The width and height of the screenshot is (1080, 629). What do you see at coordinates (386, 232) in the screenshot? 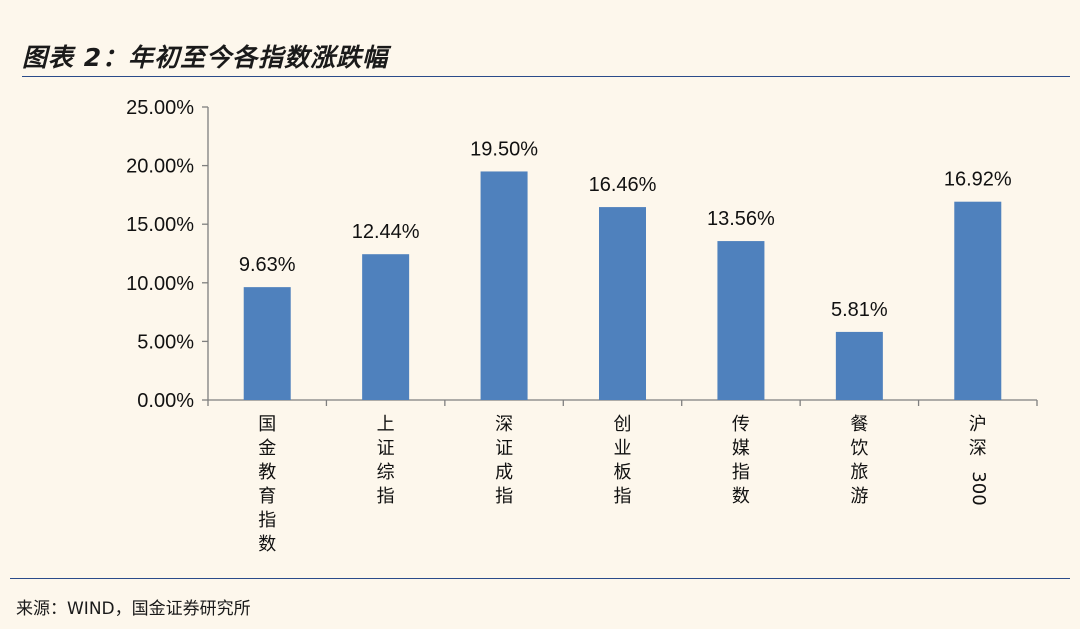
I see `data-label: 12.44%` at bounding box center [386, 232].